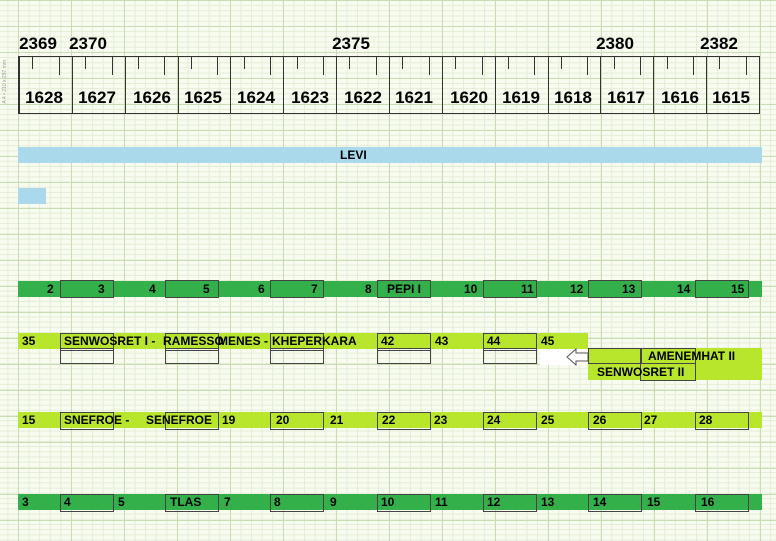  Describe the element at coordinates (97, 97) in the screenshot. I see `year-label: 1627` at that location.